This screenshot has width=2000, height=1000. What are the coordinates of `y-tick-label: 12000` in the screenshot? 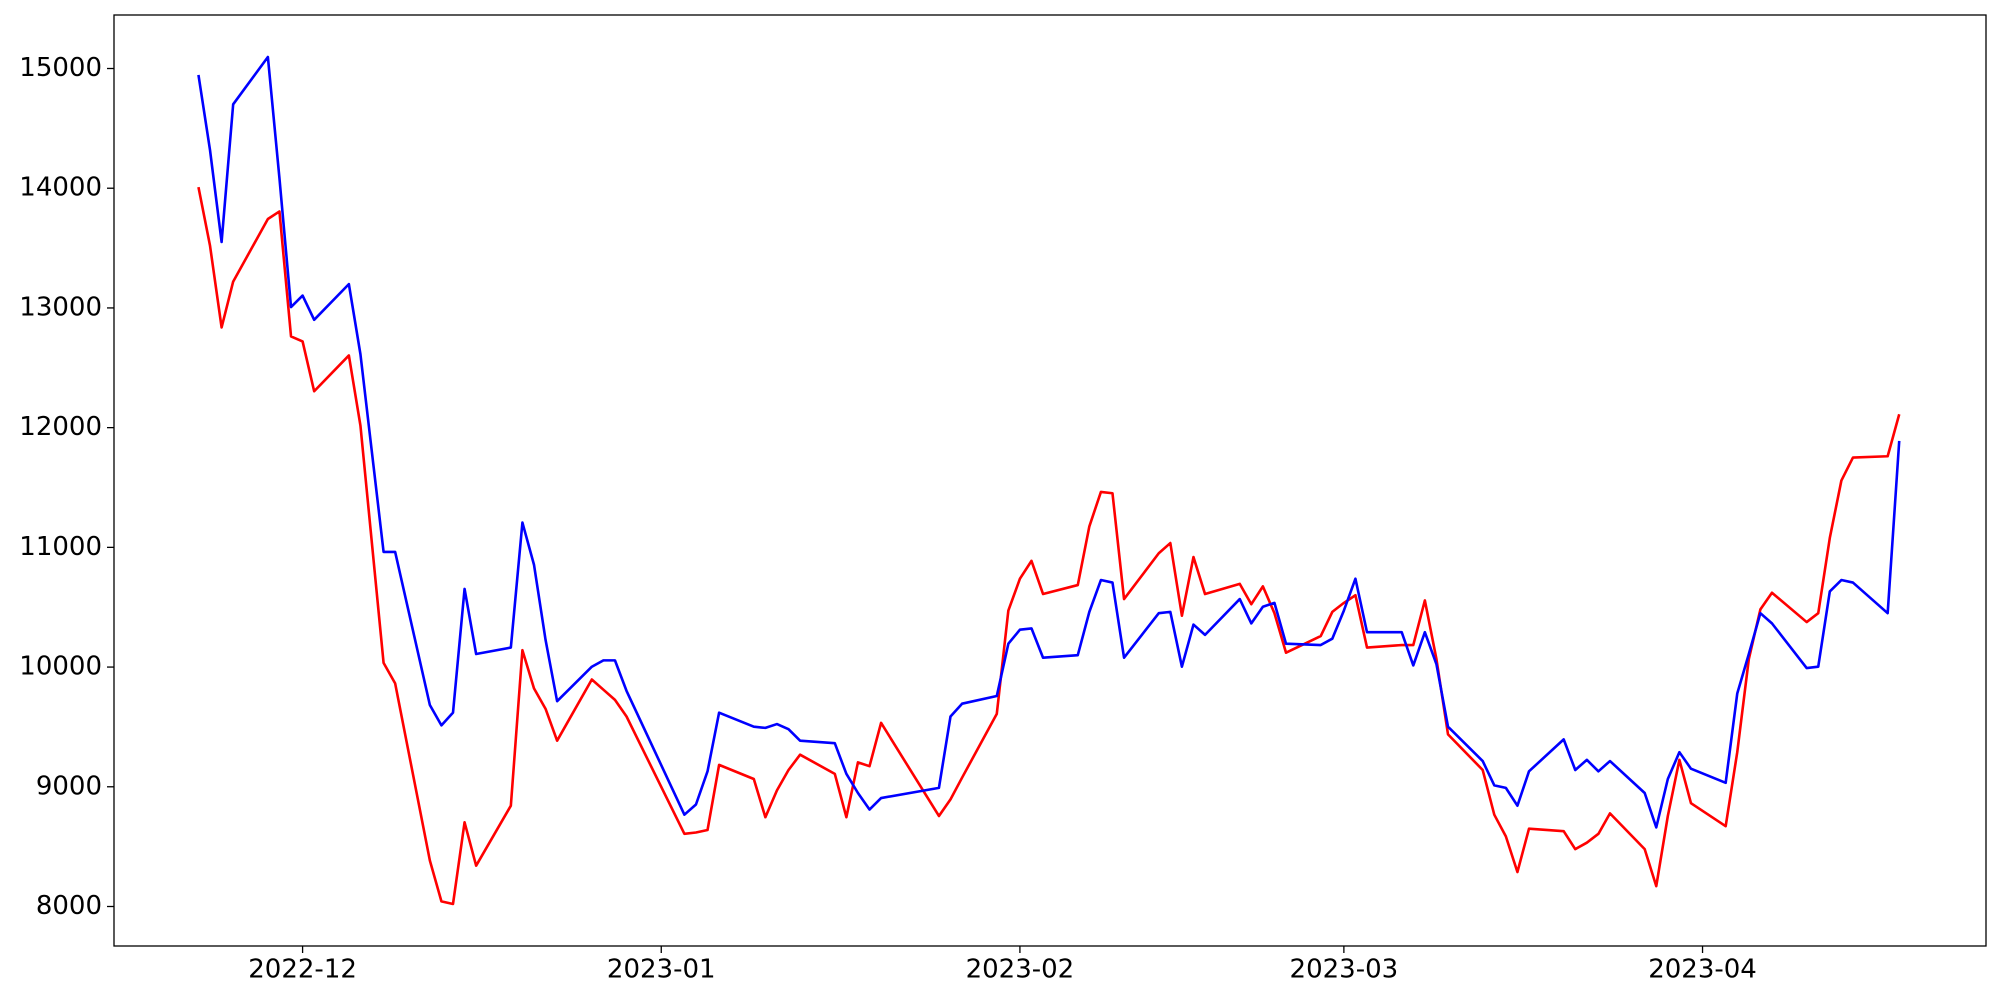 It's located at (60, 427).